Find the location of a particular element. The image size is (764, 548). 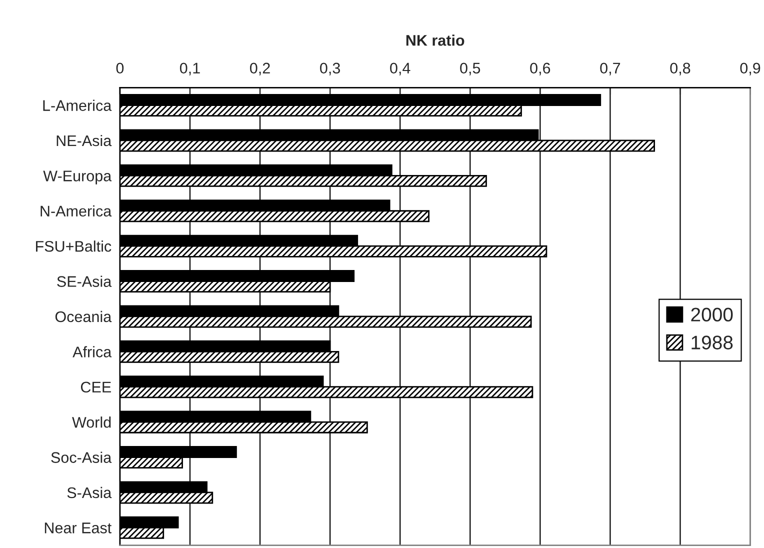

y-tick-label: Near East is located at coordinates (78, 528).